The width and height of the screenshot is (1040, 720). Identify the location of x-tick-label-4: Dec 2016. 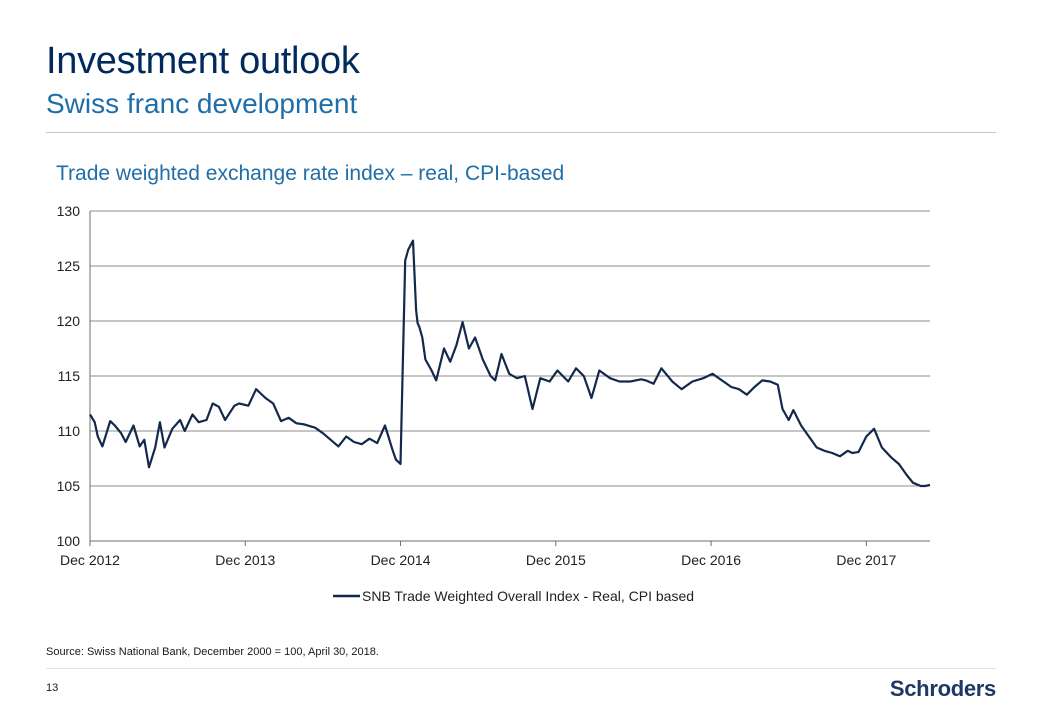
(711, 560).